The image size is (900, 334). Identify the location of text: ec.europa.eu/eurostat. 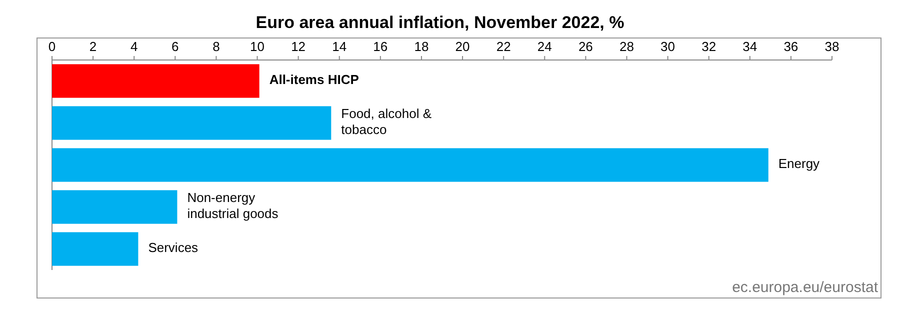
(805, 287).